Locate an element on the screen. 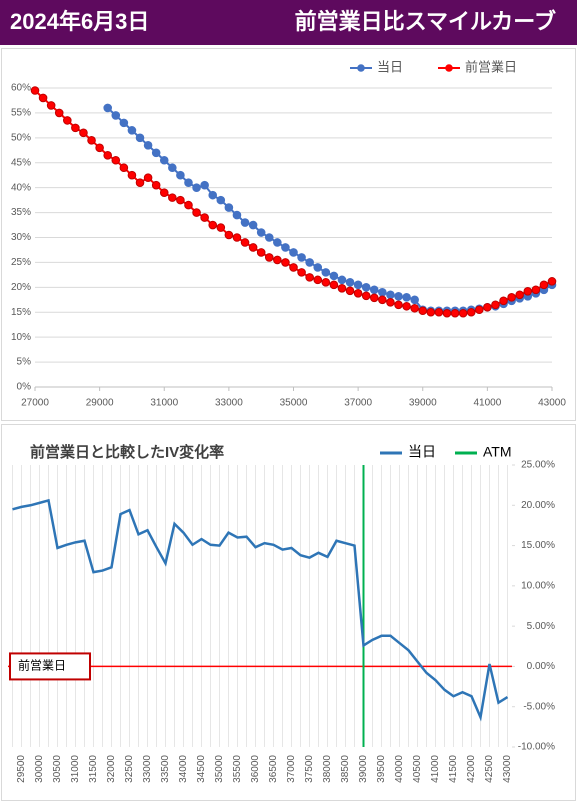 This screenshot has height=802, width=577. legend-label: 前営業日 is located at coordinates (491, 66).